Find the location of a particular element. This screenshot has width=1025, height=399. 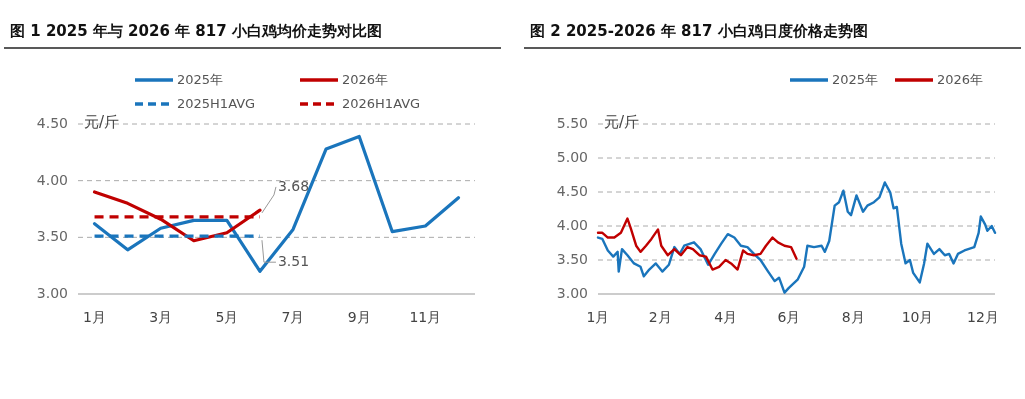

x-tick-label: 7月 is located at coordinates (293, 317).